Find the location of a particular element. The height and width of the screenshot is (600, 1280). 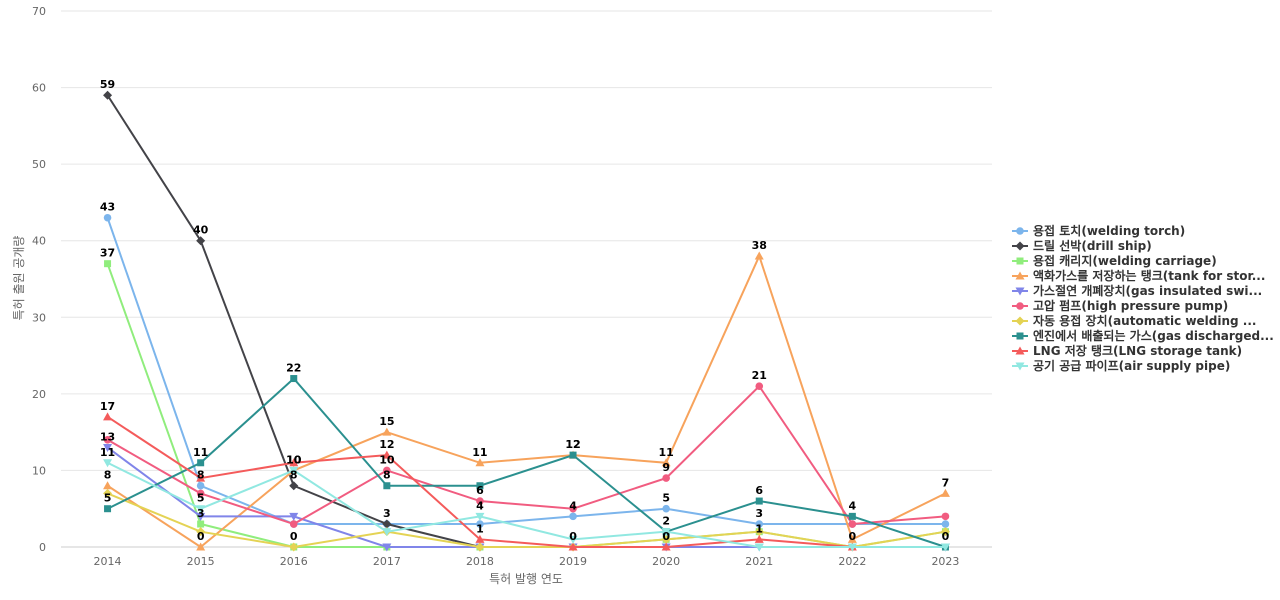

legend-item: 공기 공급 파이프(air supply pipe) is located at coordinates (1121, 365).